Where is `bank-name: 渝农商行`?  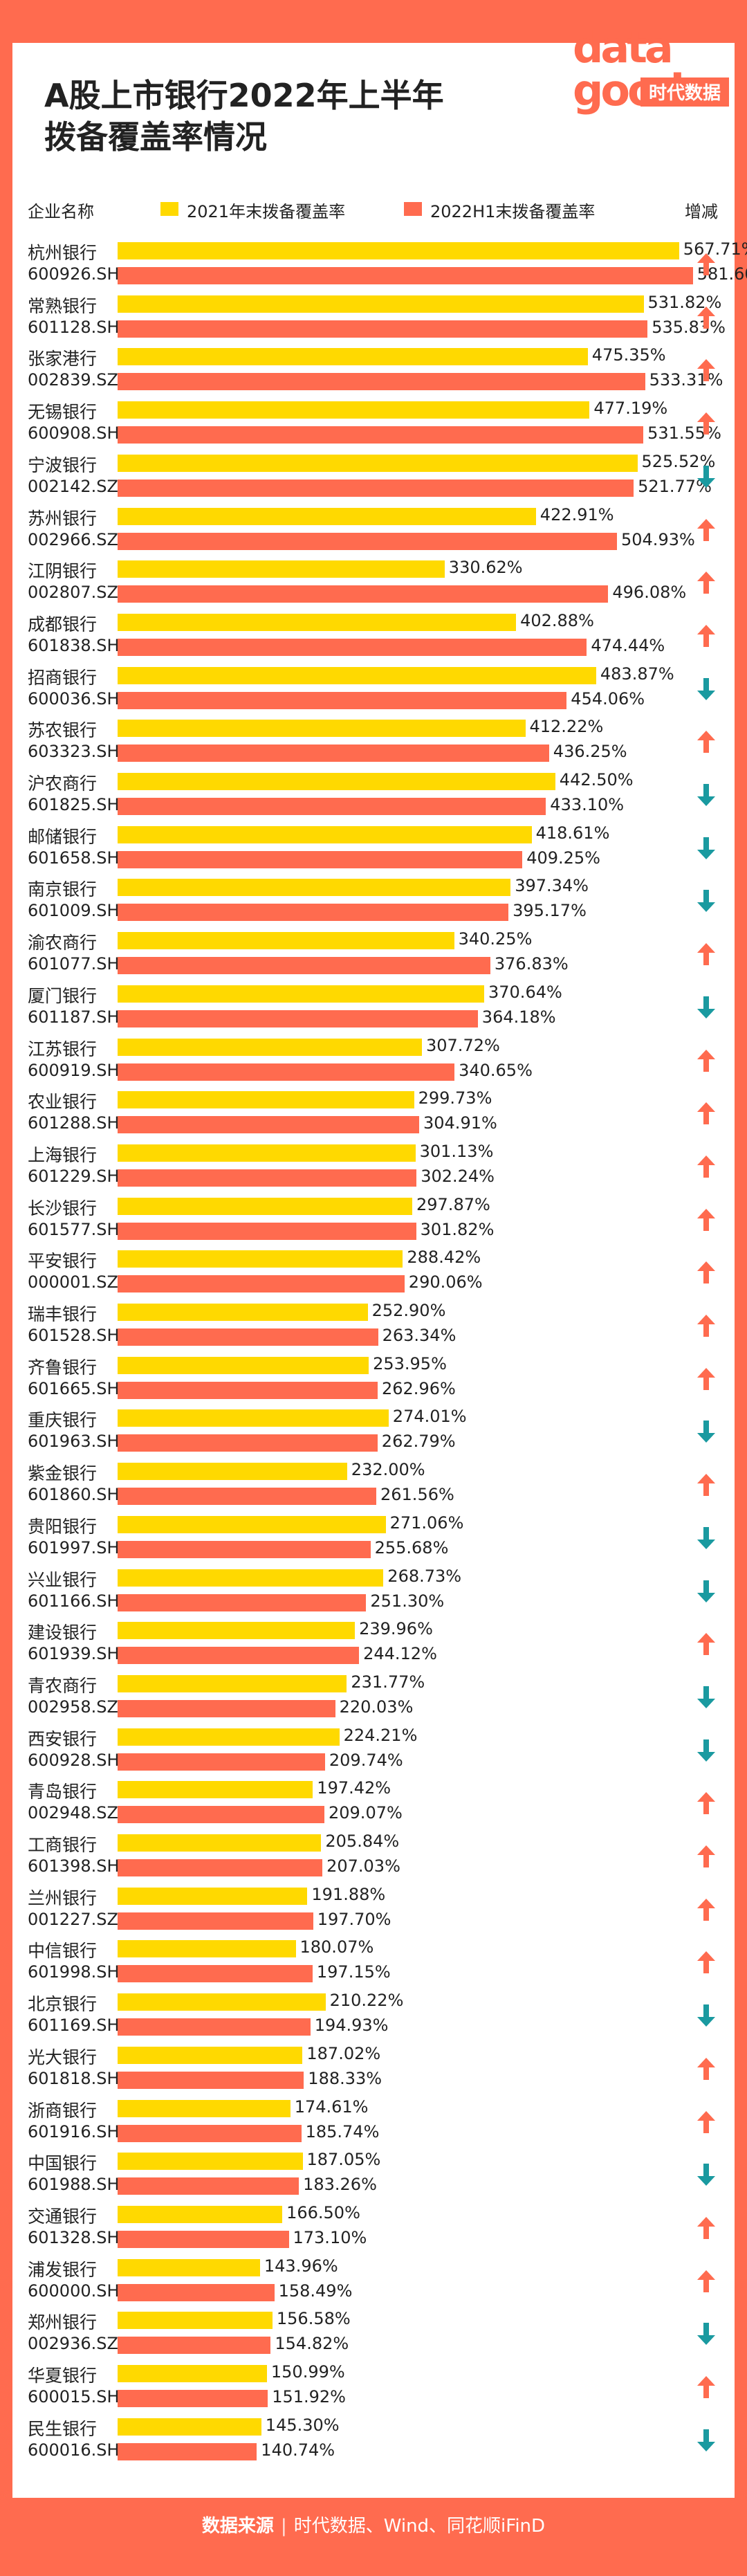 bank-name: 渝农商行 is located at coordinates (63, 943).